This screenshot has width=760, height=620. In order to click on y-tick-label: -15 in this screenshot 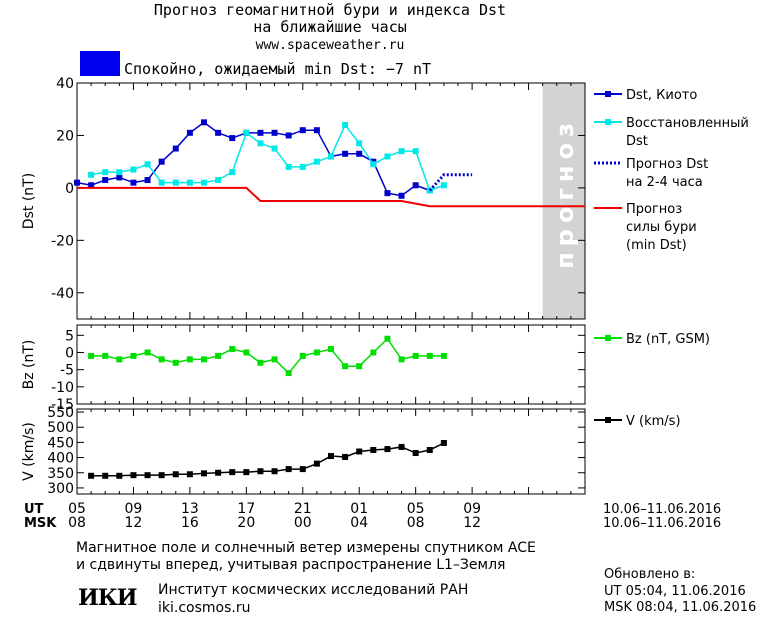, I will do `click(62, 405)`.